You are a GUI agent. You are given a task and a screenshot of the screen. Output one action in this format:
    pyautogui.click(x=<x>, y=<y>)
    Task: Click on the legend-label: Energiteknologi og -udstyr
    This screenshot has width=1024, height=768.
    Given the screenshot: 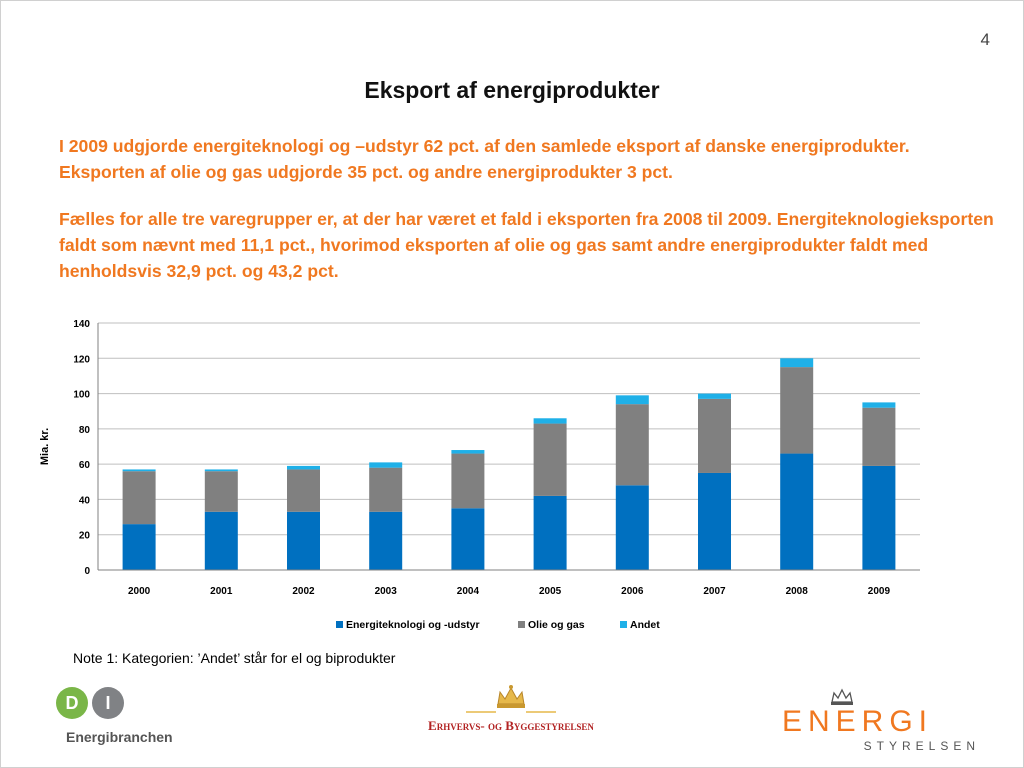 What is the action you would take?
    pyautogui.click(x=413, y=625)
    